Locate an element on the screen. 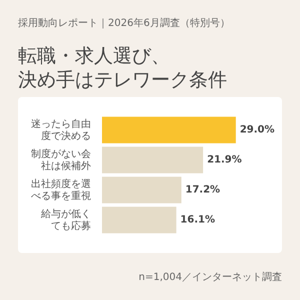  data-label: 21.9% is located at coordinates (224, 160).